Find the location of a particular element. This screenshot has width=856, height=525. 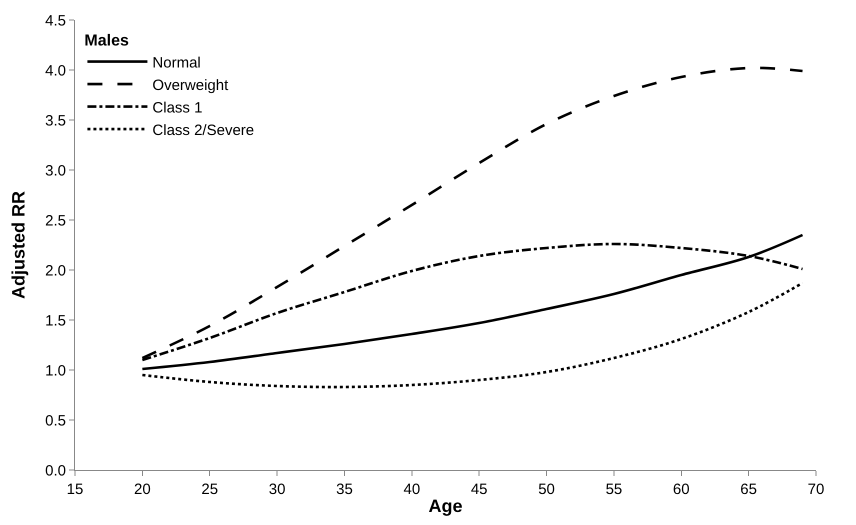

y-tick-label: 3.0 is located at coordinates (55, 171).